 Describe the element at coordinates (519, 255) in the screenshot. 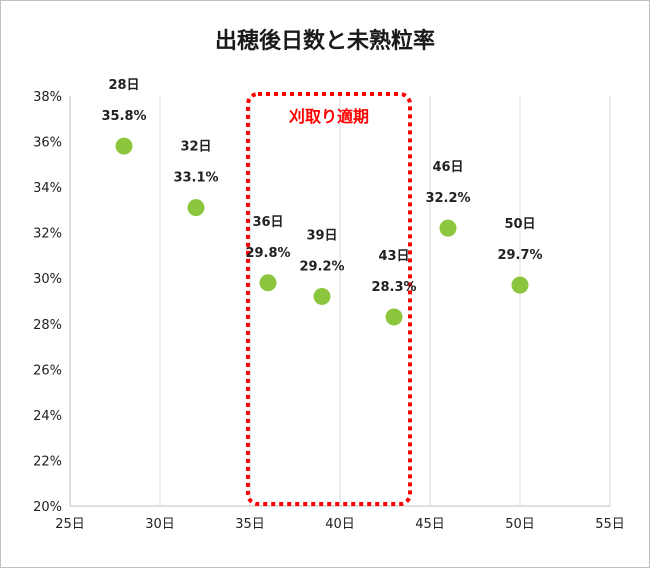

I see `data-label-value: 29.7%` at that location.